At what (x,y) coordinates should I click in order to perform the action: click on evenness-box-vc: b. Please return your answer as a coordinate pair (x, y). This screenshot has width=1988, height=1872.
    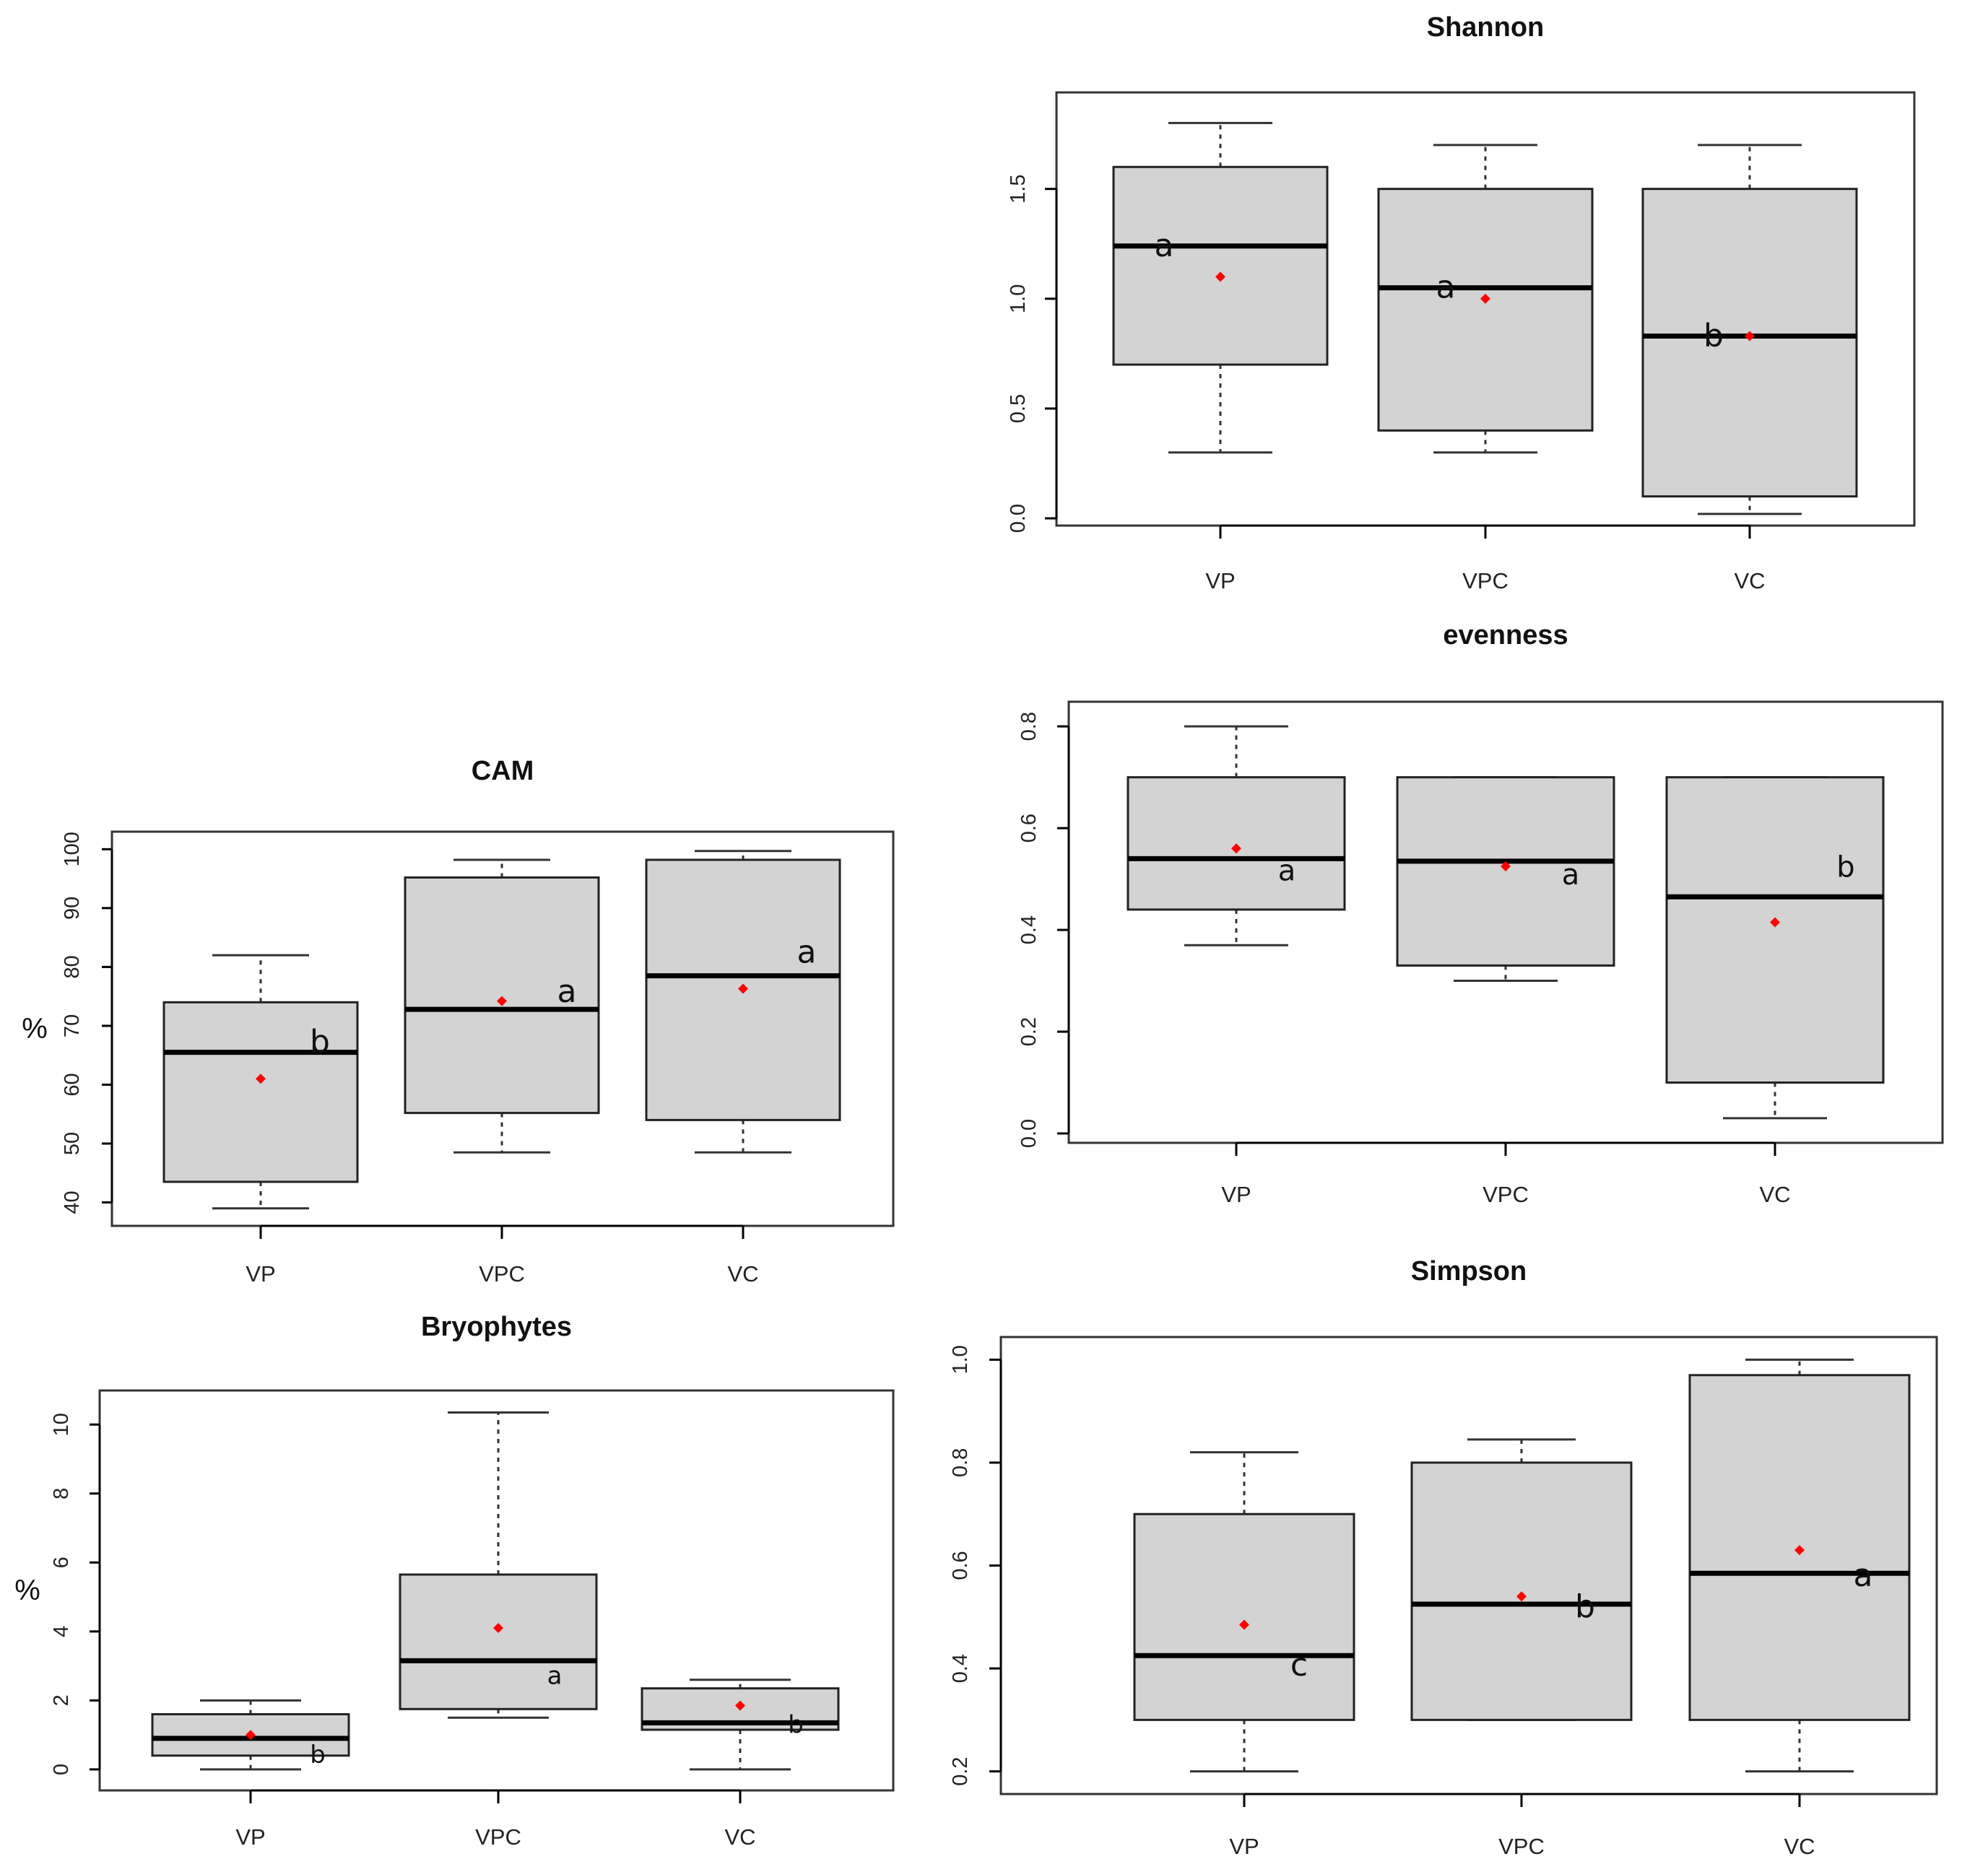
    Looking at the image, I should click on (1775, 948).